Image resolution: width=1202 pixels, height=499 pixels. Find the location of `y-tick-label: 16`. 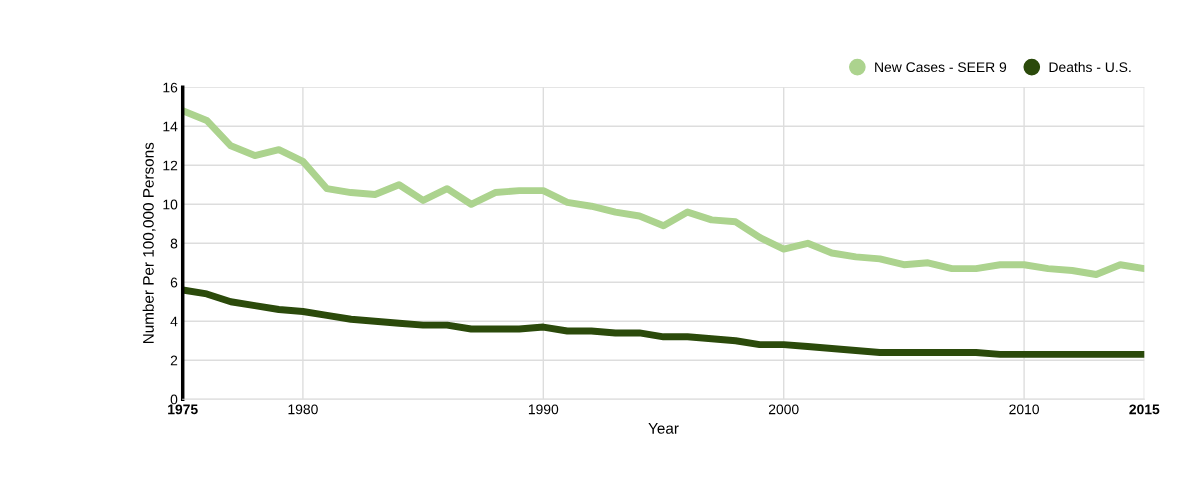

y-tick-label: 16 is located at coordinates (170, 87).